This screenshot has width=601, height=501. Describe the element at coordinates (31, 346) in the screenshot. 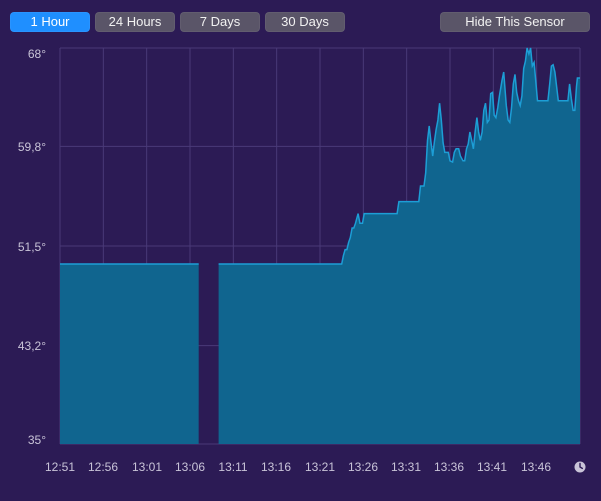

I see `y-tick-label: 43,2°` at that location.